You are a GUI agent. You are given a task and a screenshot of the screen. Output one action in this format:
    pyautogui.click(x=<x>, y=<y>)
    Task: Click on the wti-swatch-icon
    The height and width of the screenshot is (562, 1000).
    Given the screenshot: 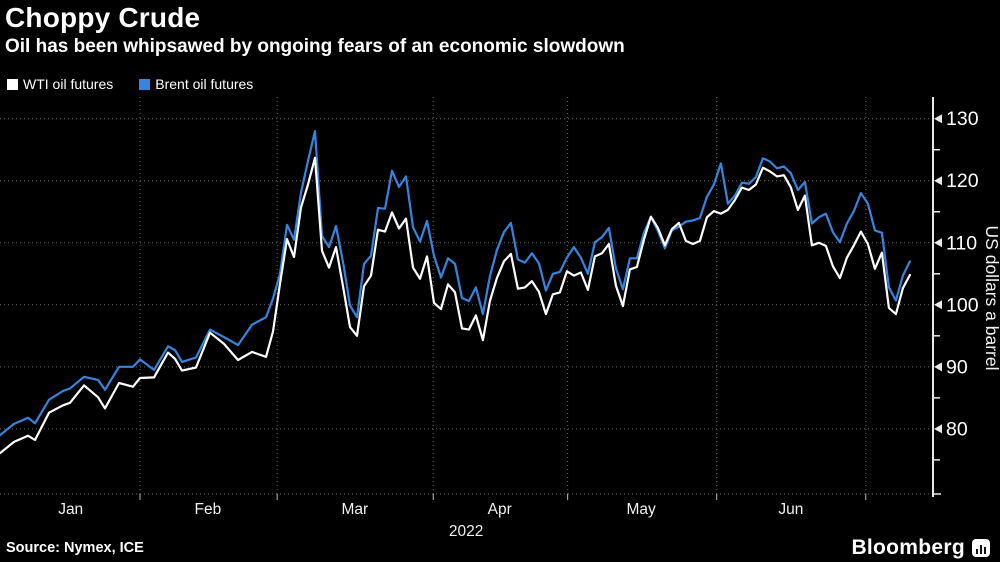 What is the action you would take?
    pyautogui.click(x=12, y=84)
    